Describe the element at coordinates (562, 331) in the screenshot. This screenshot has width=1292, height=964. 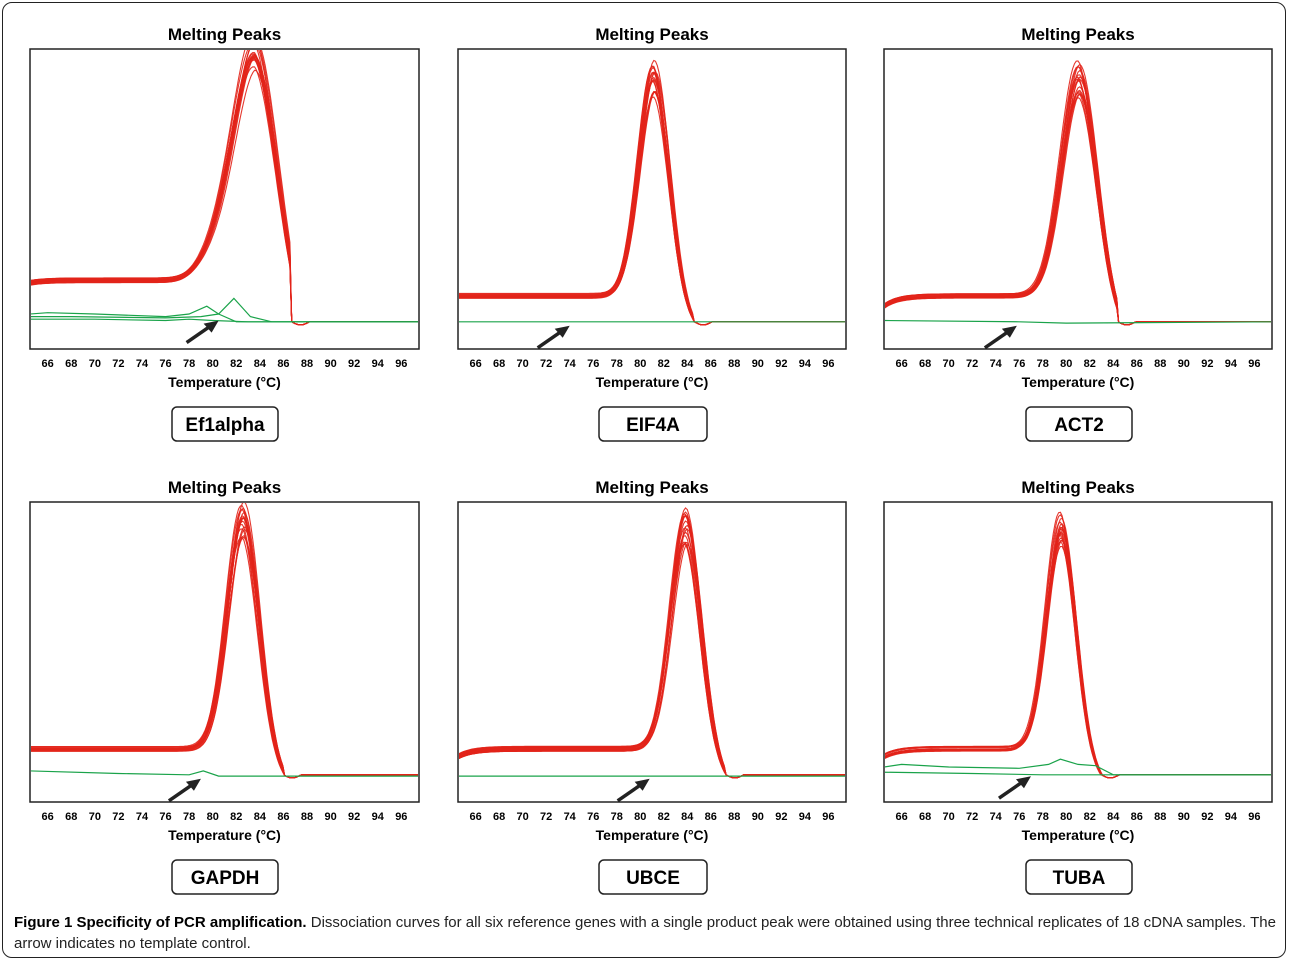
I see `ntc-arrow-head` at that location.